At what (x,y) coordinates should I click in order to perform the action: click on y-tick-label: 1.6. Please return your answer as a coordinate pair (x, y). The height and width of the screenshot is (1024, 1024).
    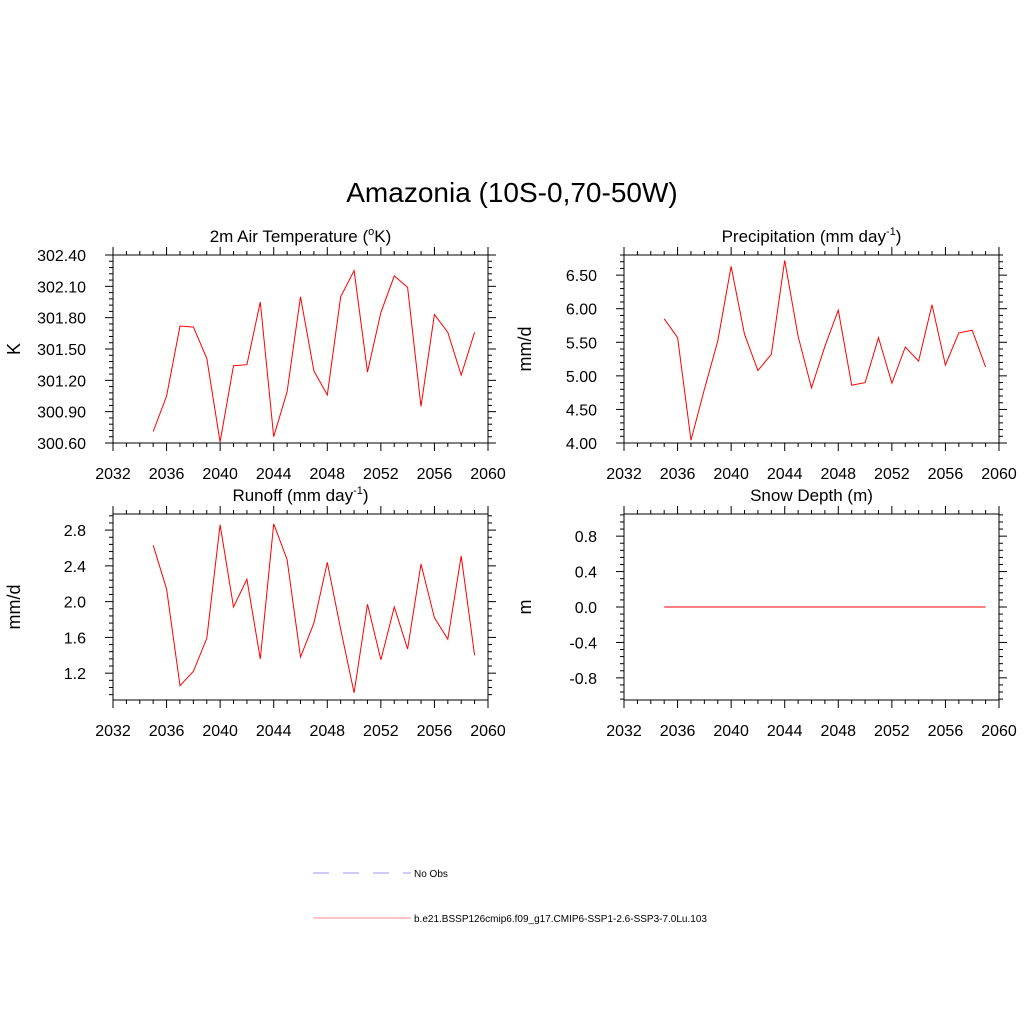
    Looking at the image, I should click on (75, 638).